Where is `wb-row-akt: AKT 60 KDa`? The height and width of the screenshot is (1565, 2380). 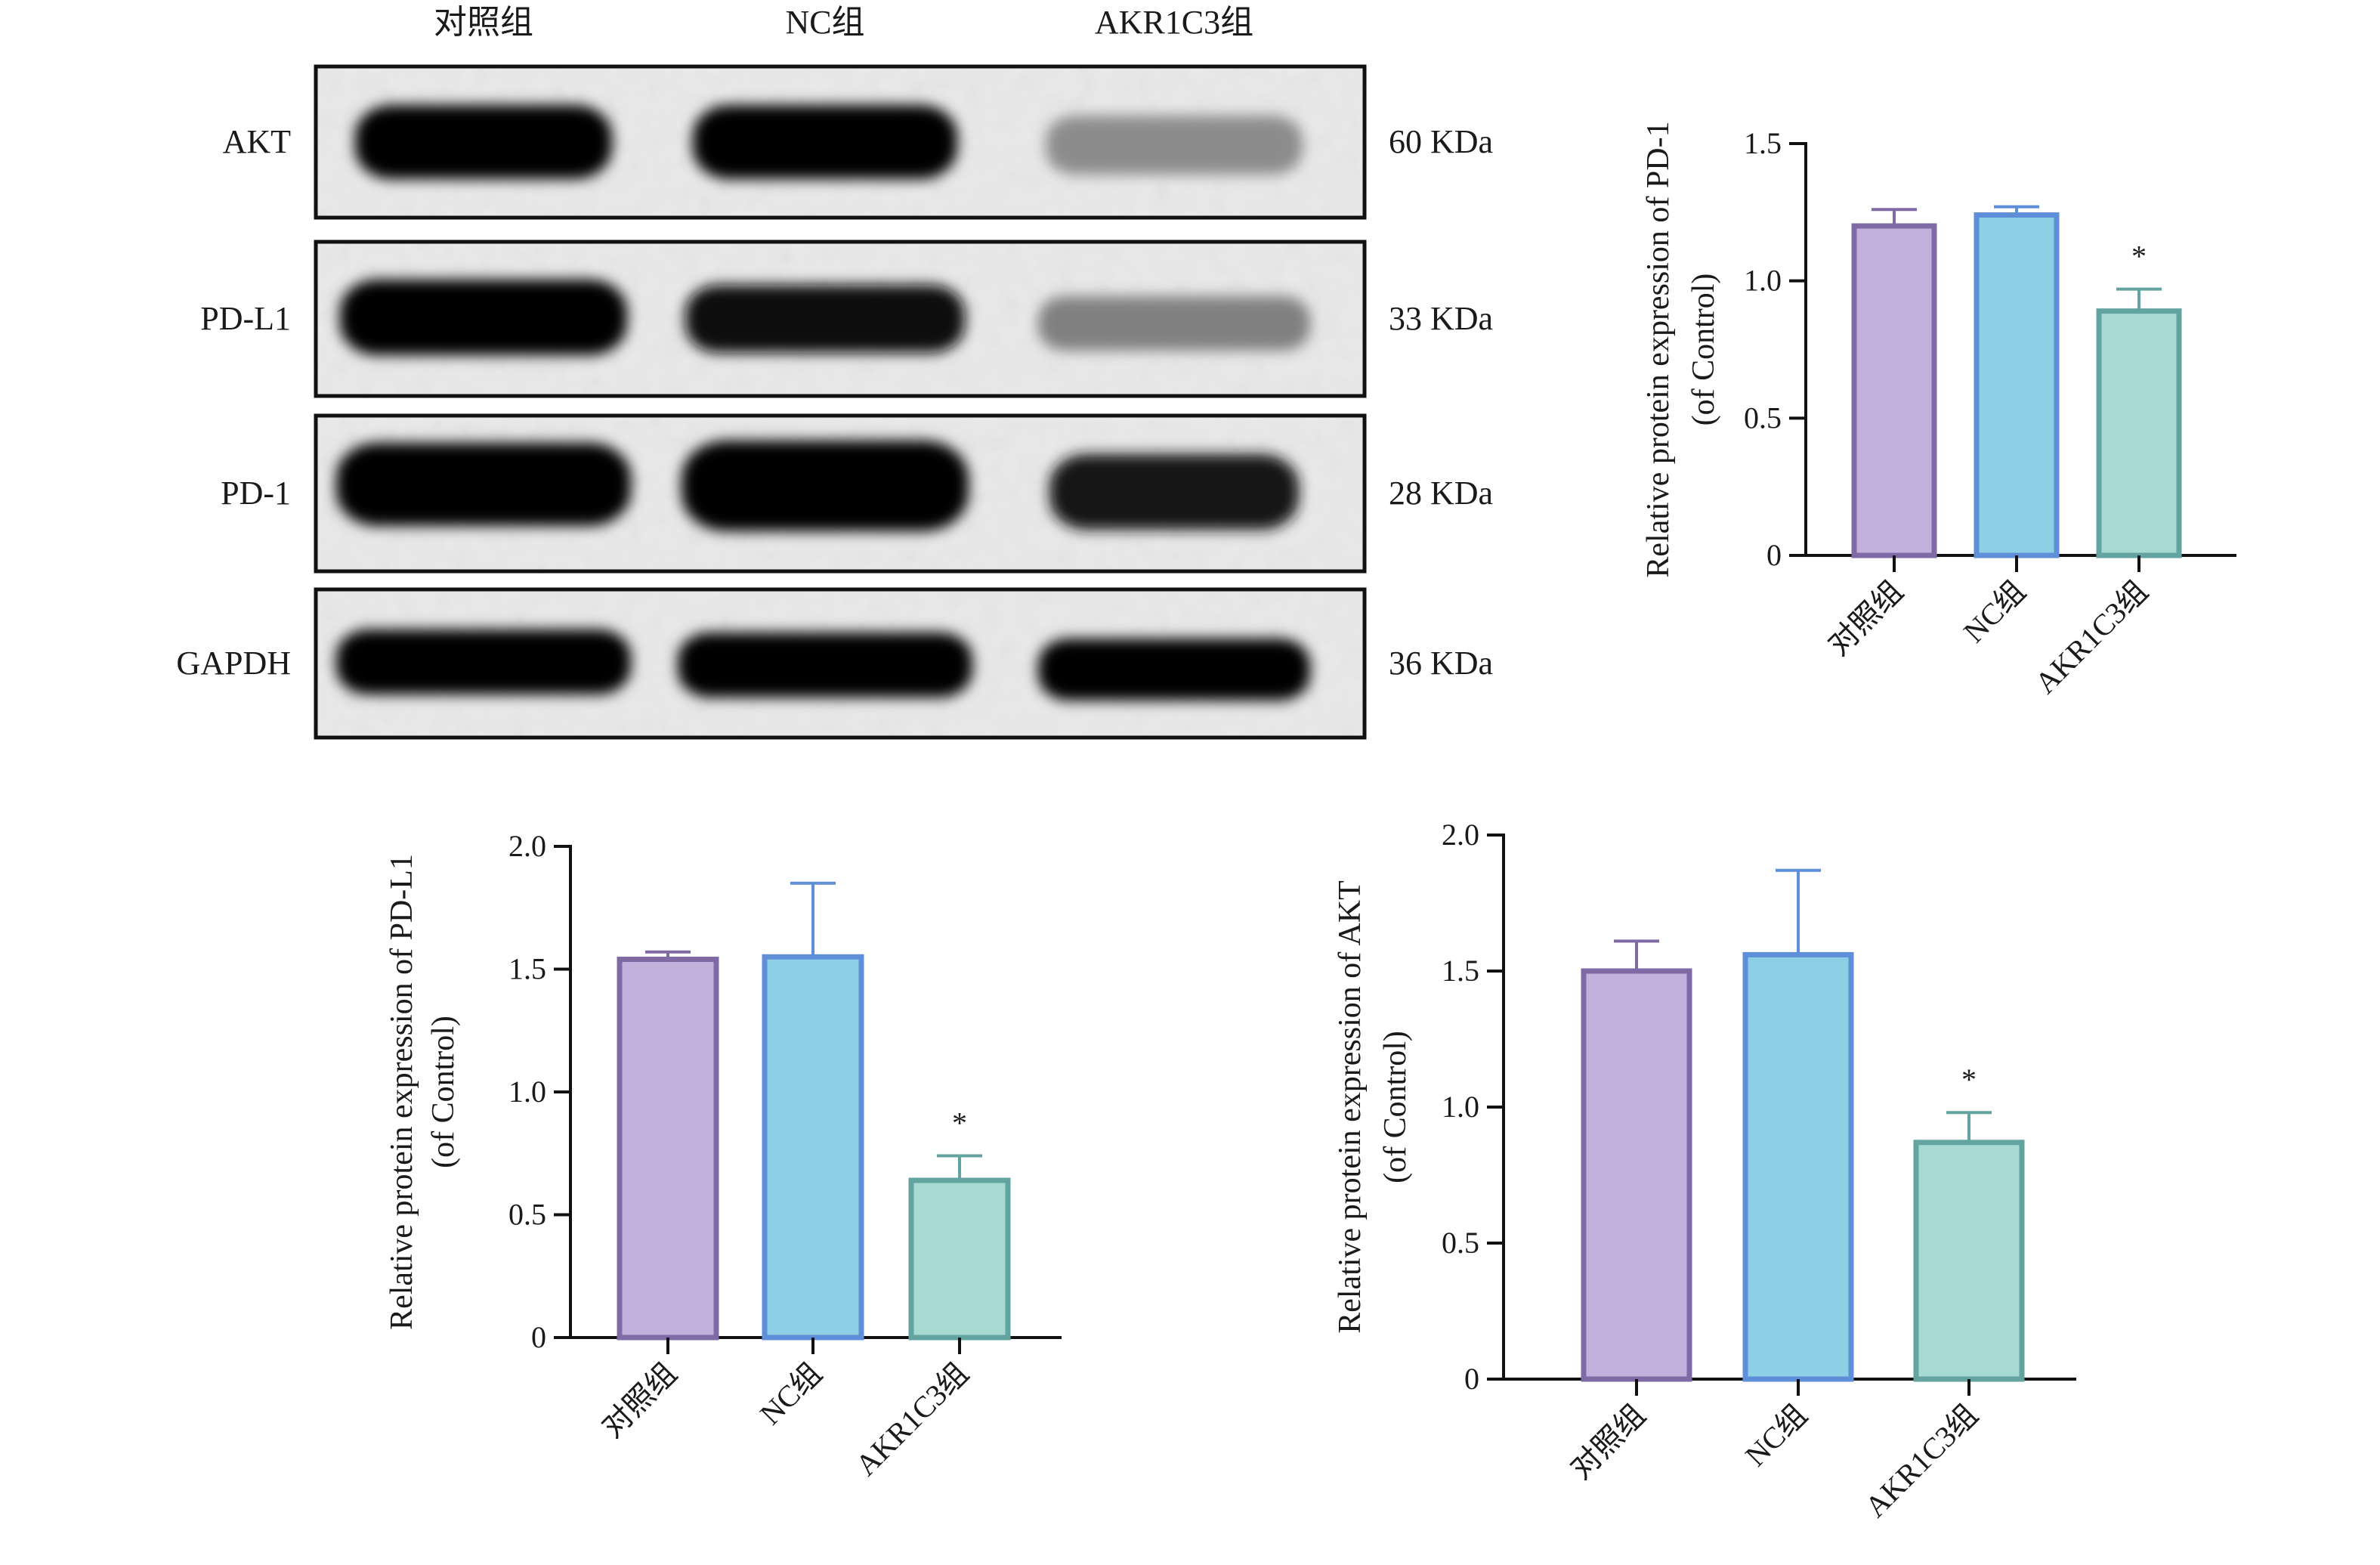
wb-row-akt: AKT 60 KDa is located at coordinates (858, 142).